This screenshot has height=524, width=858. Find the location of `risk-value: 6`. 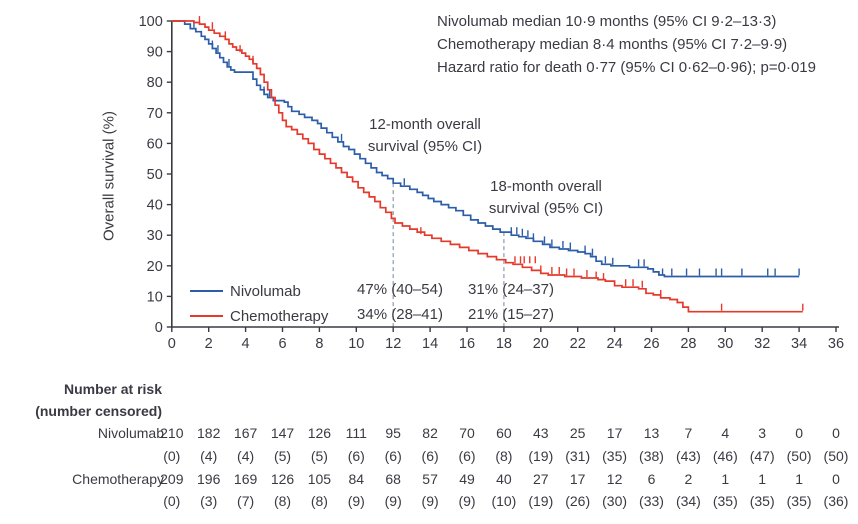

risk-value: 6 is located at coordinates (651, 479).